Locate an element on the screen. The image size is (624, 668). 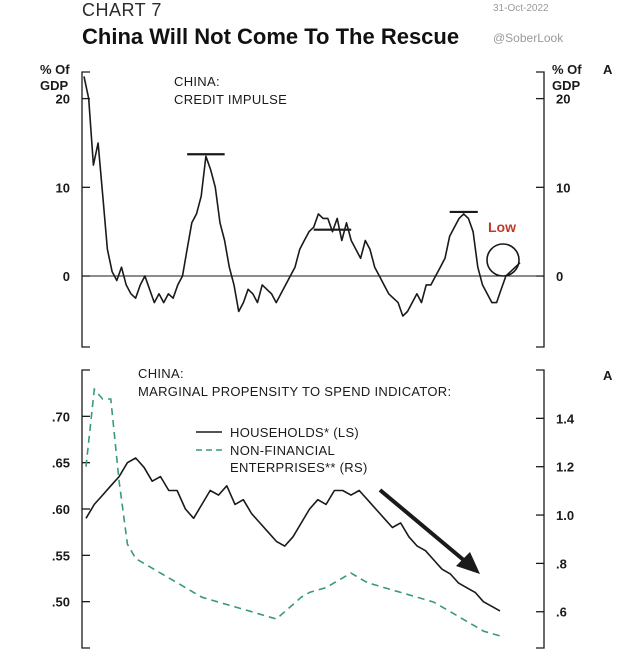
source-handle: @SoberLook is located at coordinates (528, 38).